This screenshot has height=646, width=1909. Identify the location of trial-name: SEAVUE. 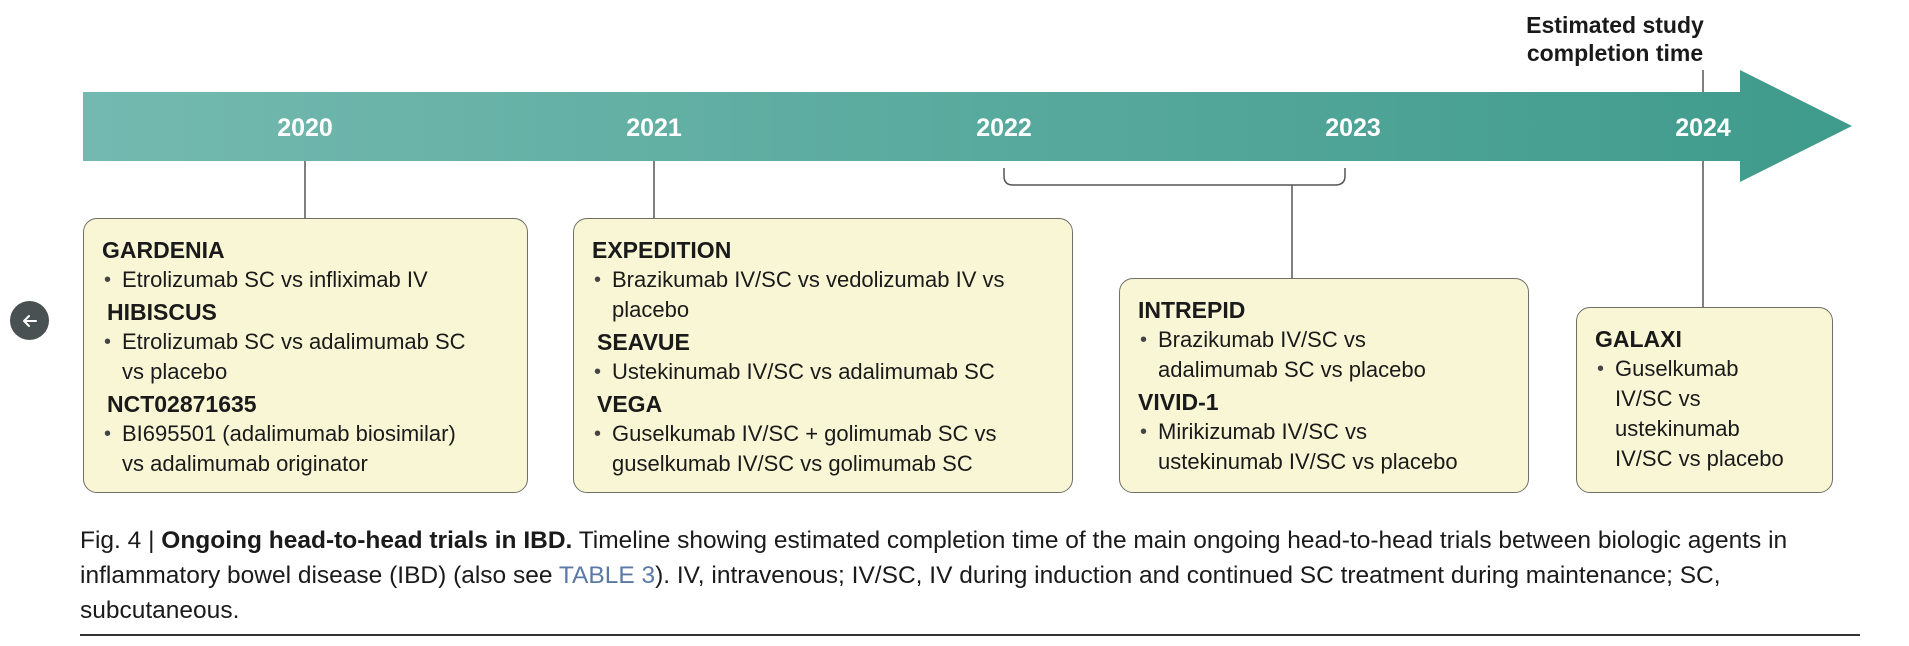
(643, 342).